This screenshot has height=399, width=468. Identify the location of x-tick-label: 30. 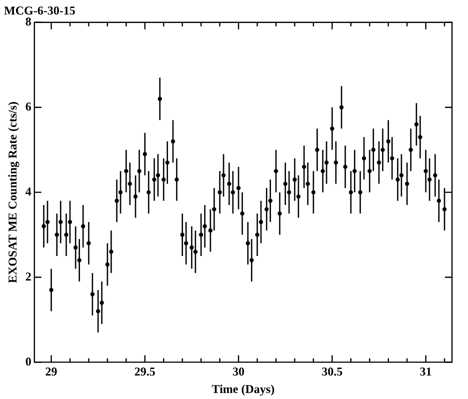
(238, 371).